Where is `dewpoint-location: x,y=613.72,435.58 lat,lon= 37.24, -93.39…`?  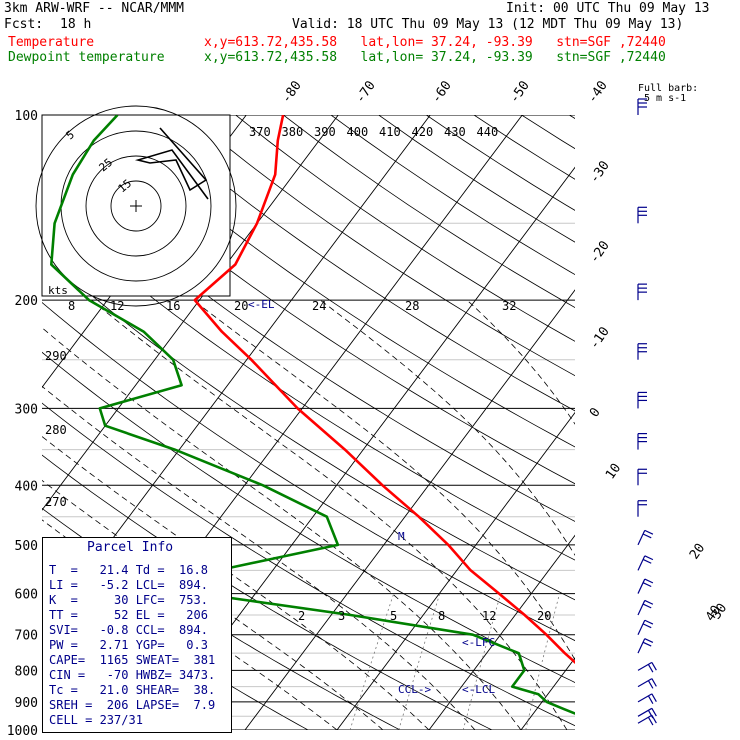
dewpoint-location: x,y=613.72,435.58 lat,lon= 37.24, -93.39… is located at coordinates (435, 57).